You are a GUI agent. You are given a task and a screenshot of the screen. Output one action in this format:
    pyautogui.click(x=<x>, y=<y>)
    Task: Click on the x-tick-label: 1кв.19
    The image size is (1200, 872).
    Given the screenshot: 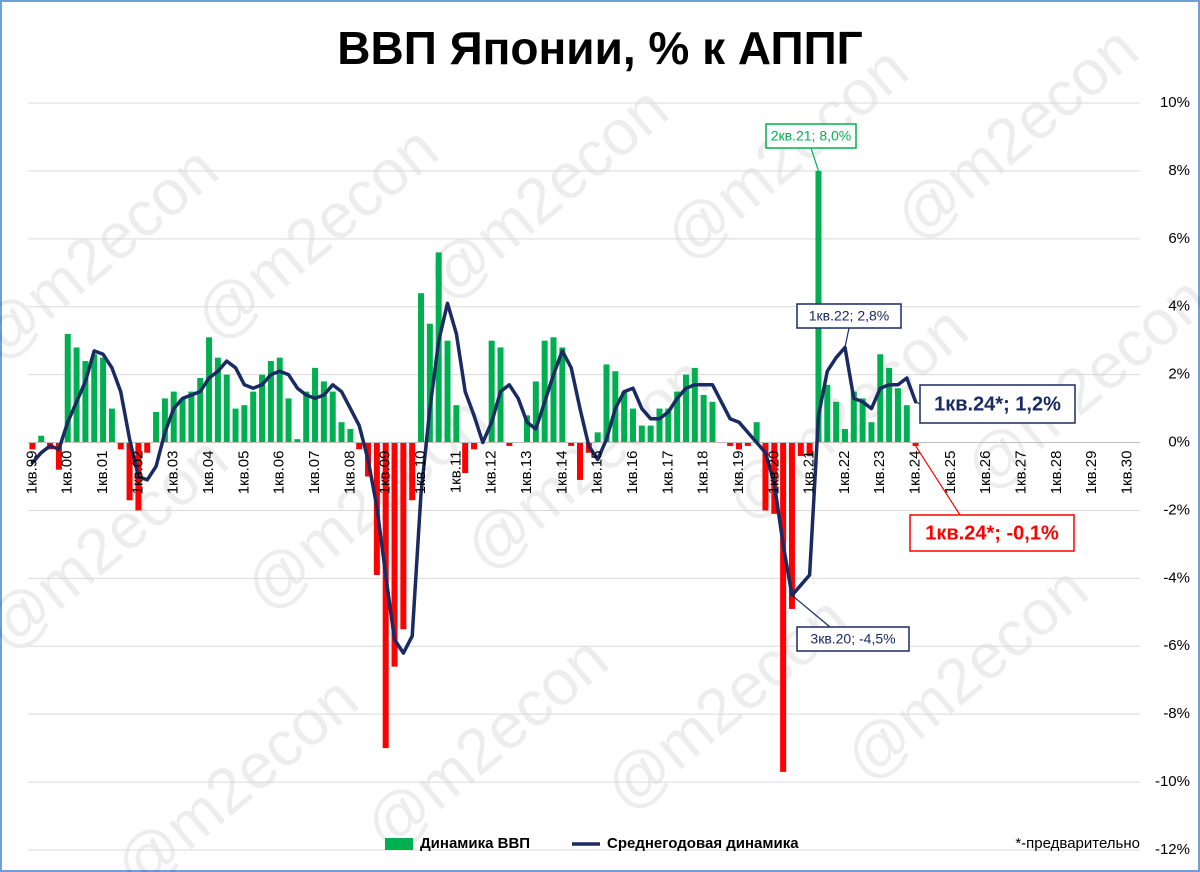 What is the action you would take?
    pyautogui.click(x=738, y=473)
    